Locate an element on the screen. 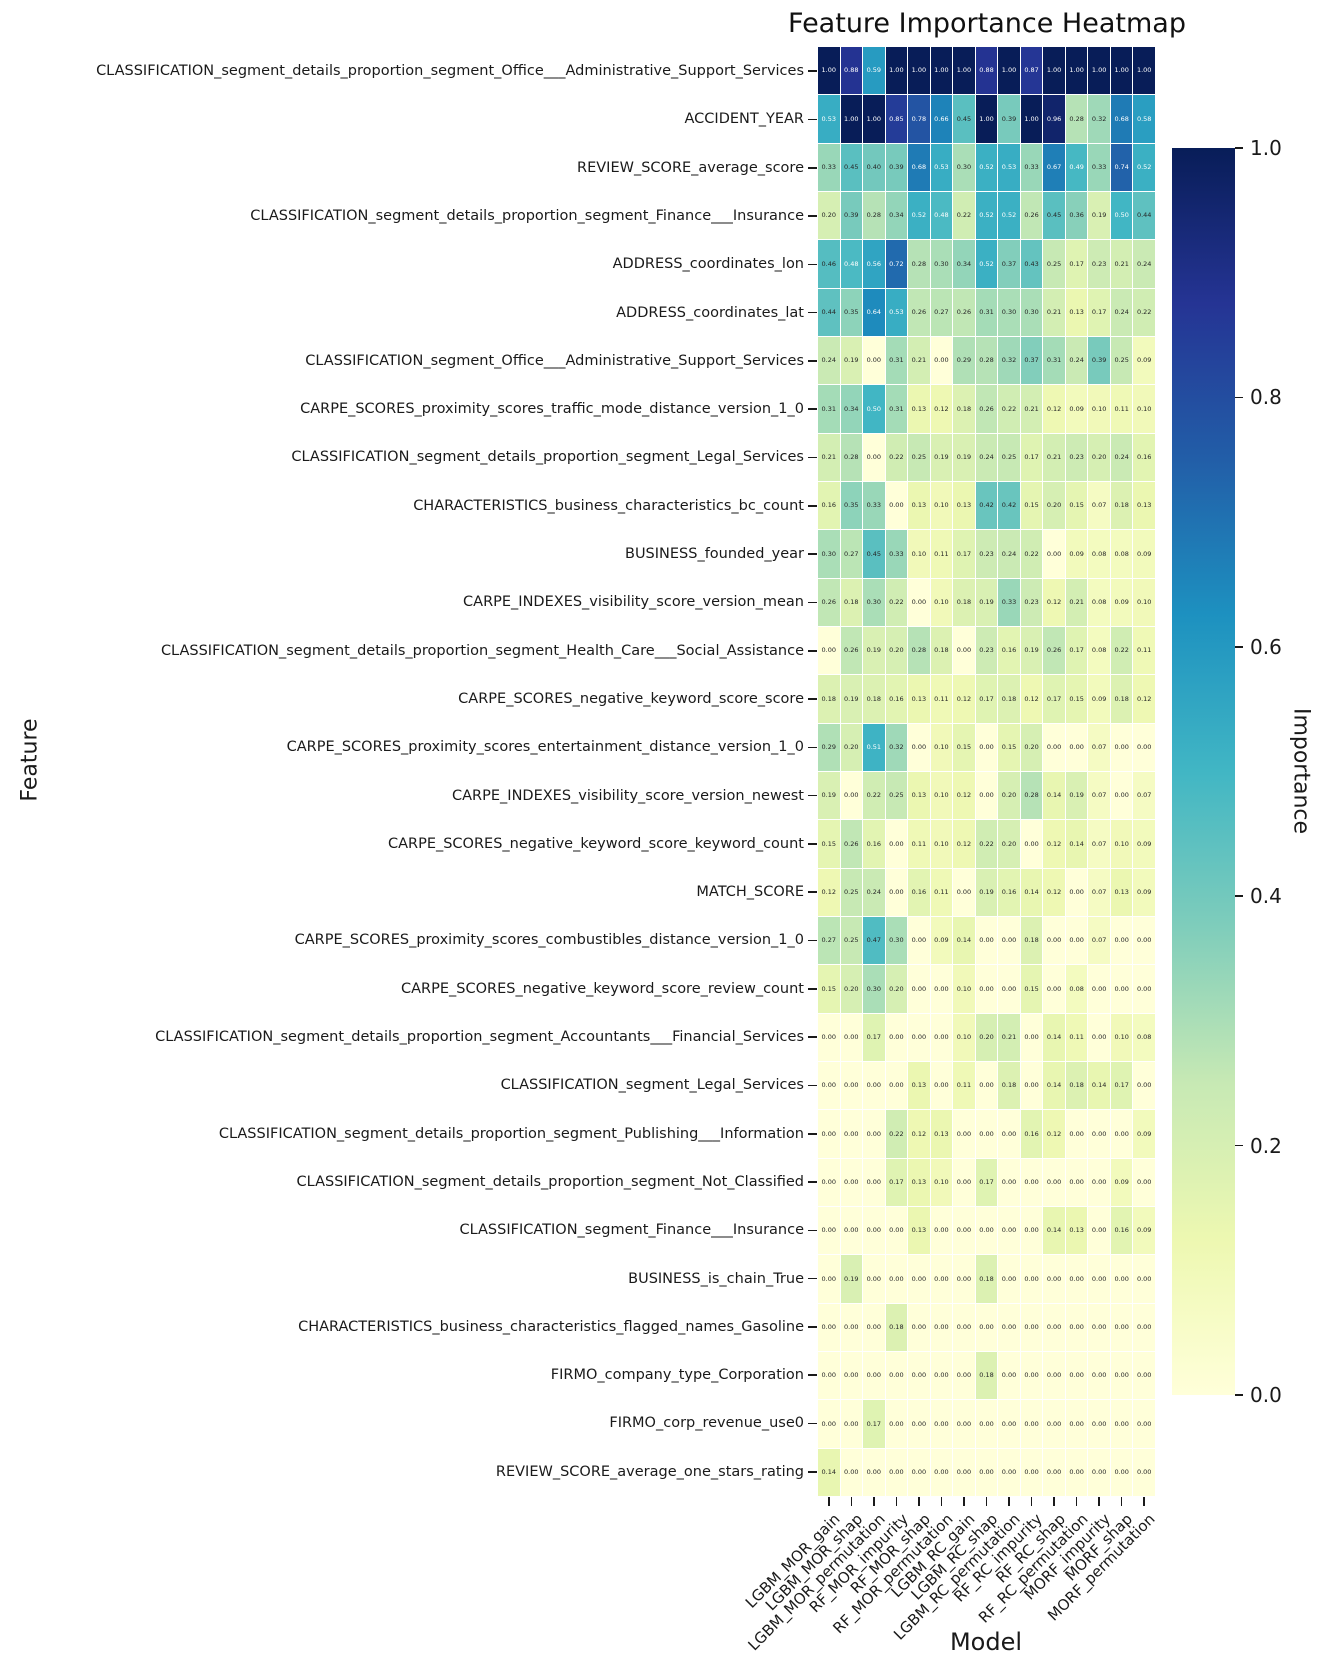 The height and width of the screenshot is (1667, 1320). heatmap-cell: 0.88 is located at coordinates (986, 71).